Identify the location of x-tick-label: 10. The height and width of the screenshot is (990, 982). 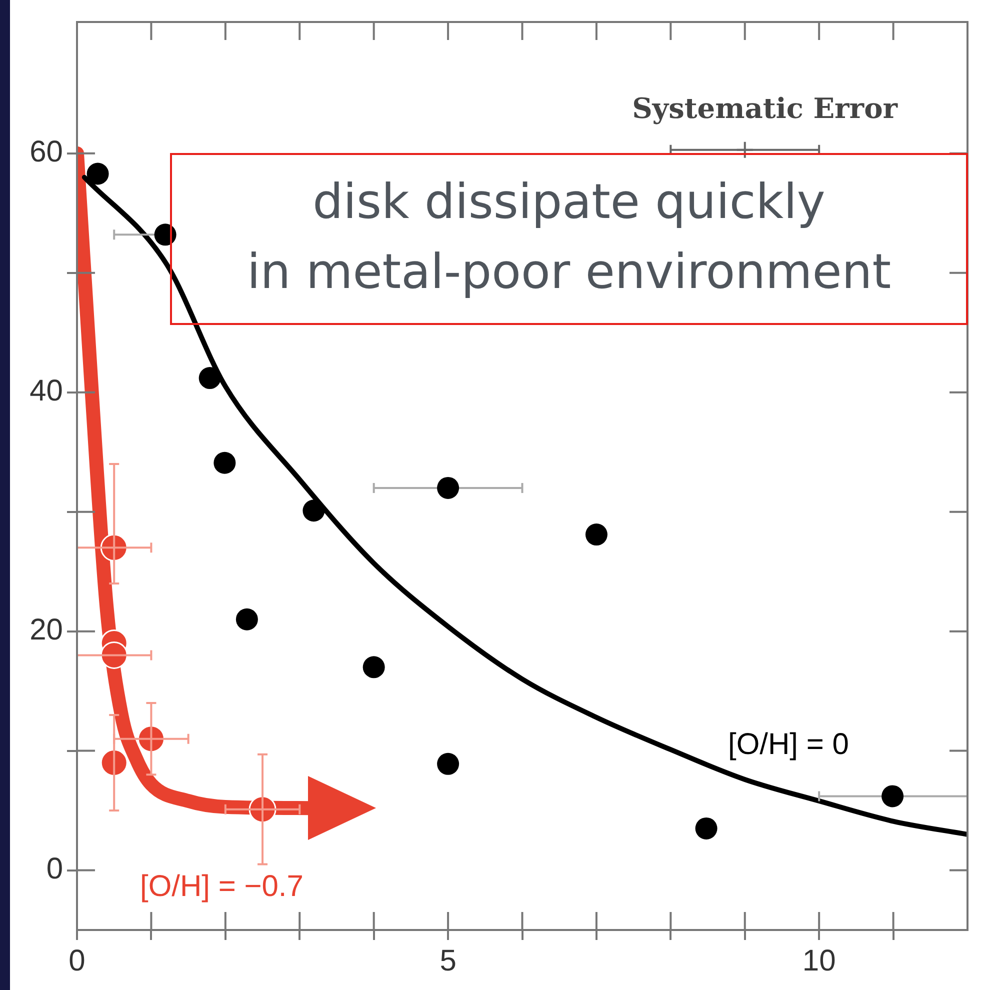
(819, 961).